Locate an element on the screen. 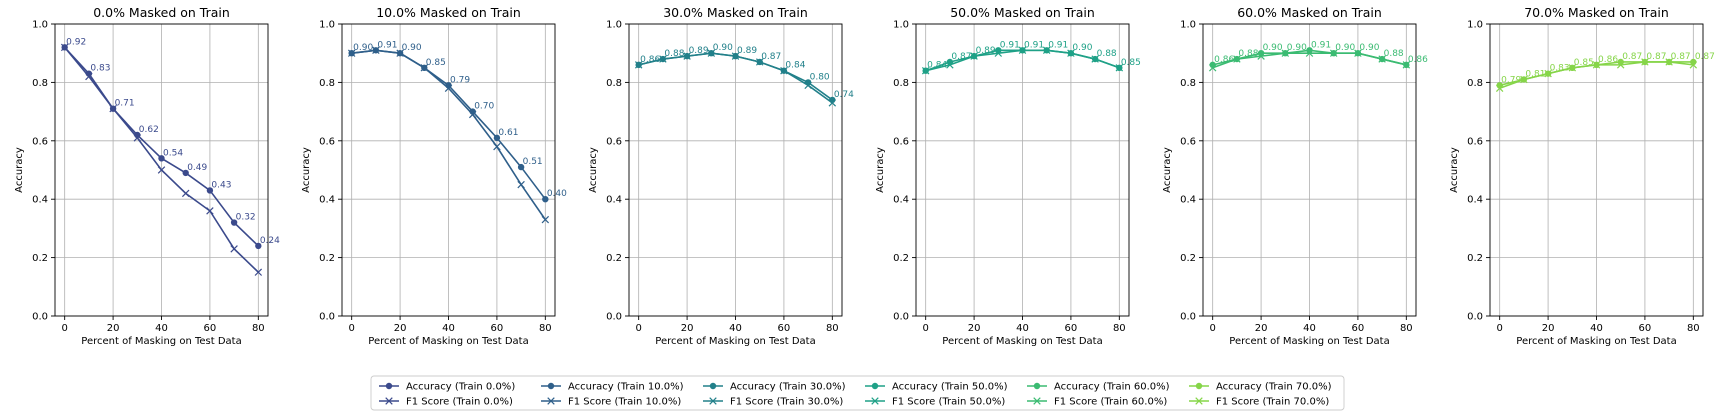 Image resolution: width=1719 pixels, height=416 pixels. legend-box is located at coordinates (857, 393).